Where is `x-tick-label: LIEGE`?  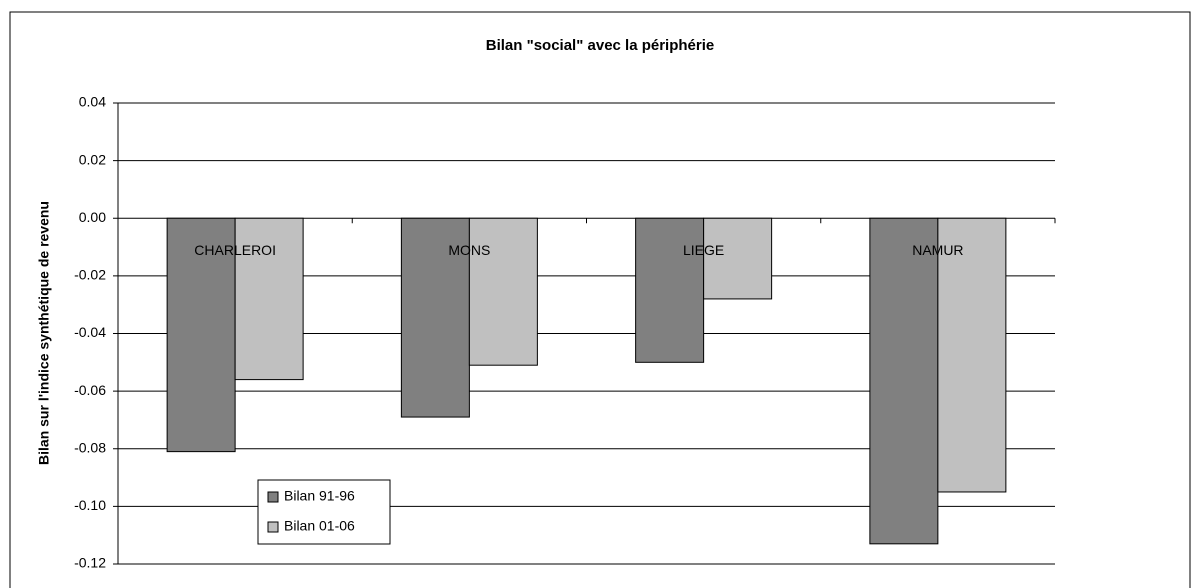 x-tick-label: LIEGE is located at coordinates (703, 250).